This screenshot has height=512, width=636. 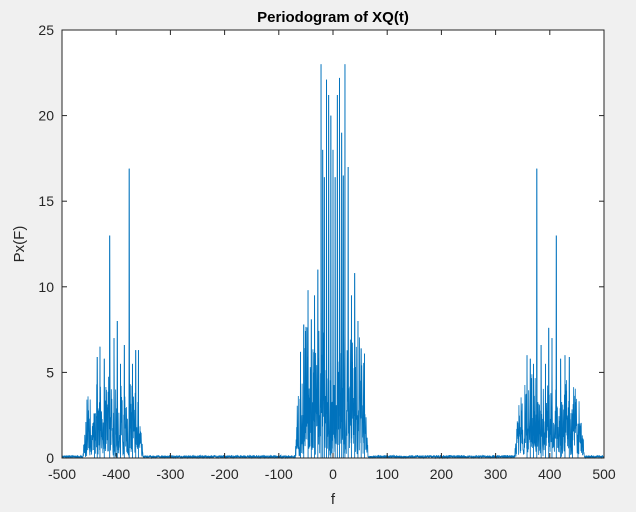 I want to click on y-tick-label: 0, so click(x=50, y=458).